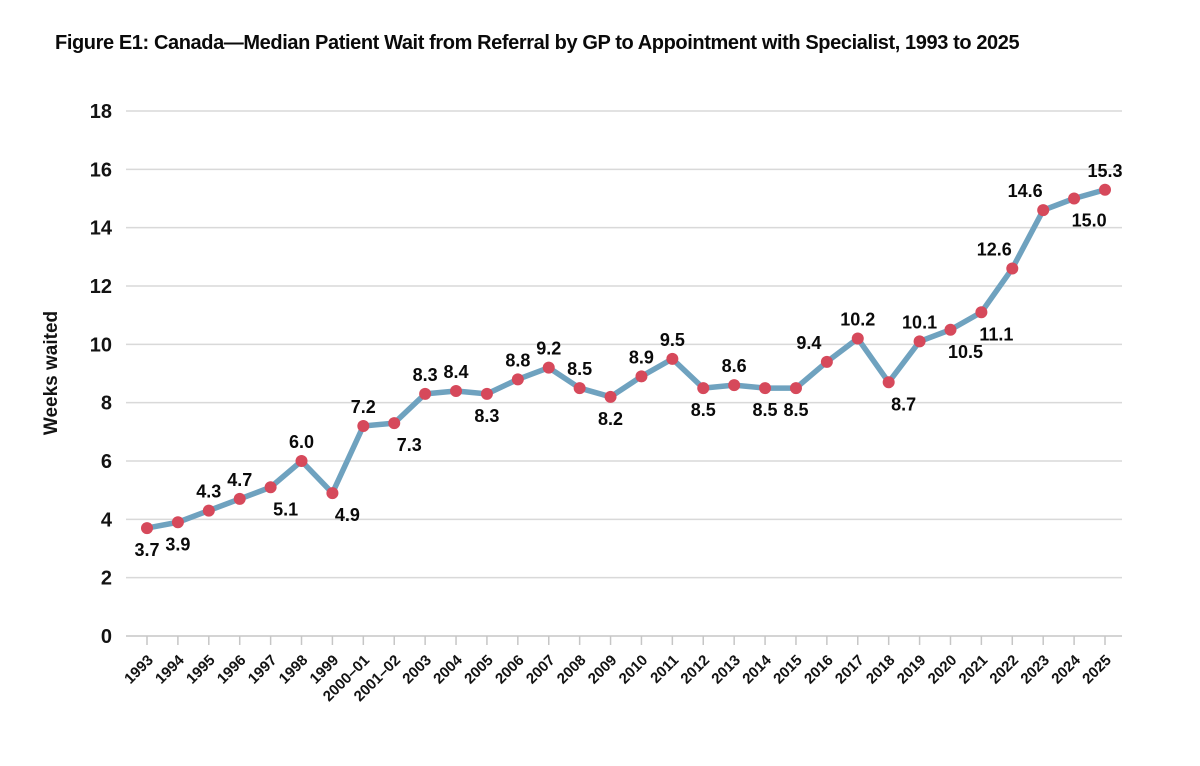 This screenshot has width=1200, height=766. Describe the element at coordinates (106, 462) in the screenshot. I see `y-tick-label: 6` at that location.